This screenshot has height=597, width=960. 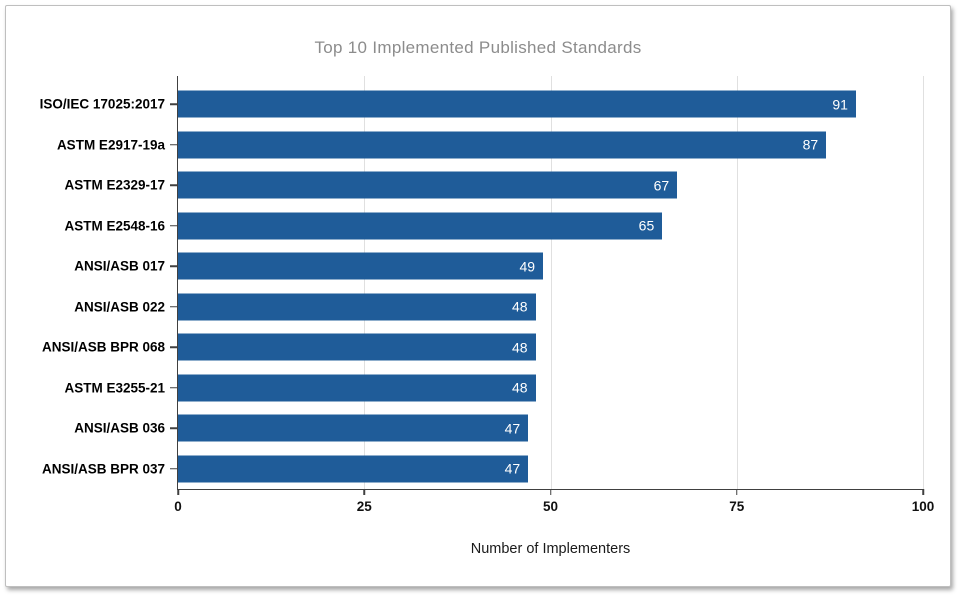 What do you see at coordinates (364, 506) in the screenshot?
I see `x-axis-tick-label: 25` at bounding box center [364, 506].